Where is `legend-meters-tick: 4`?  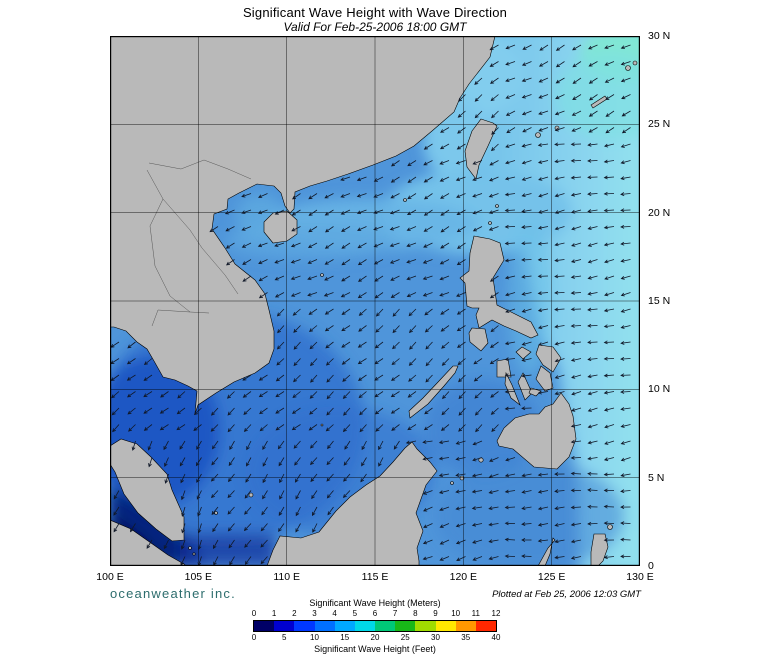
legend-meters-tick: 4 is located at coordinates (334, 613).